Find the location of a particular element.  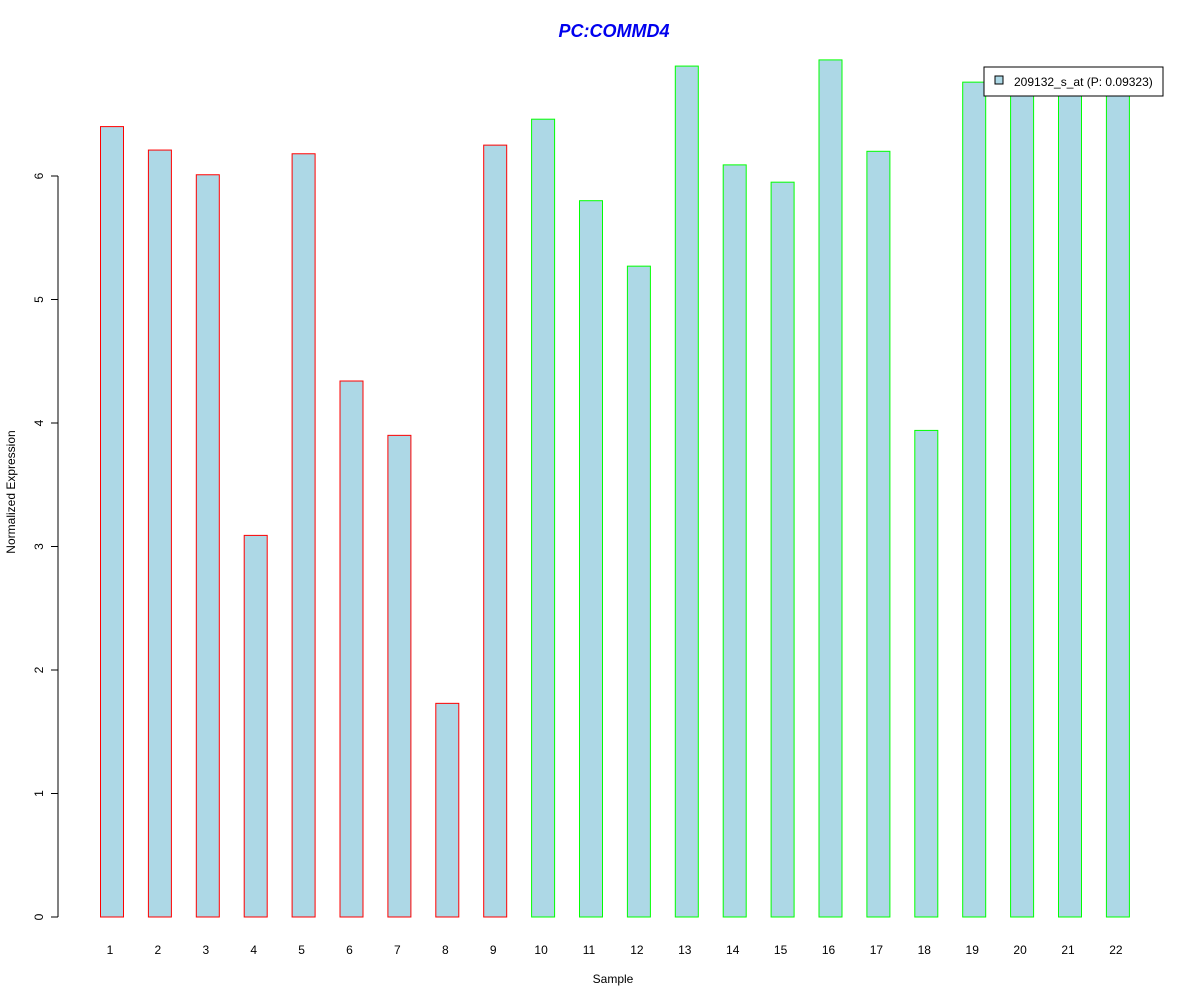

legend-box is located at coordinates (1073, 81).